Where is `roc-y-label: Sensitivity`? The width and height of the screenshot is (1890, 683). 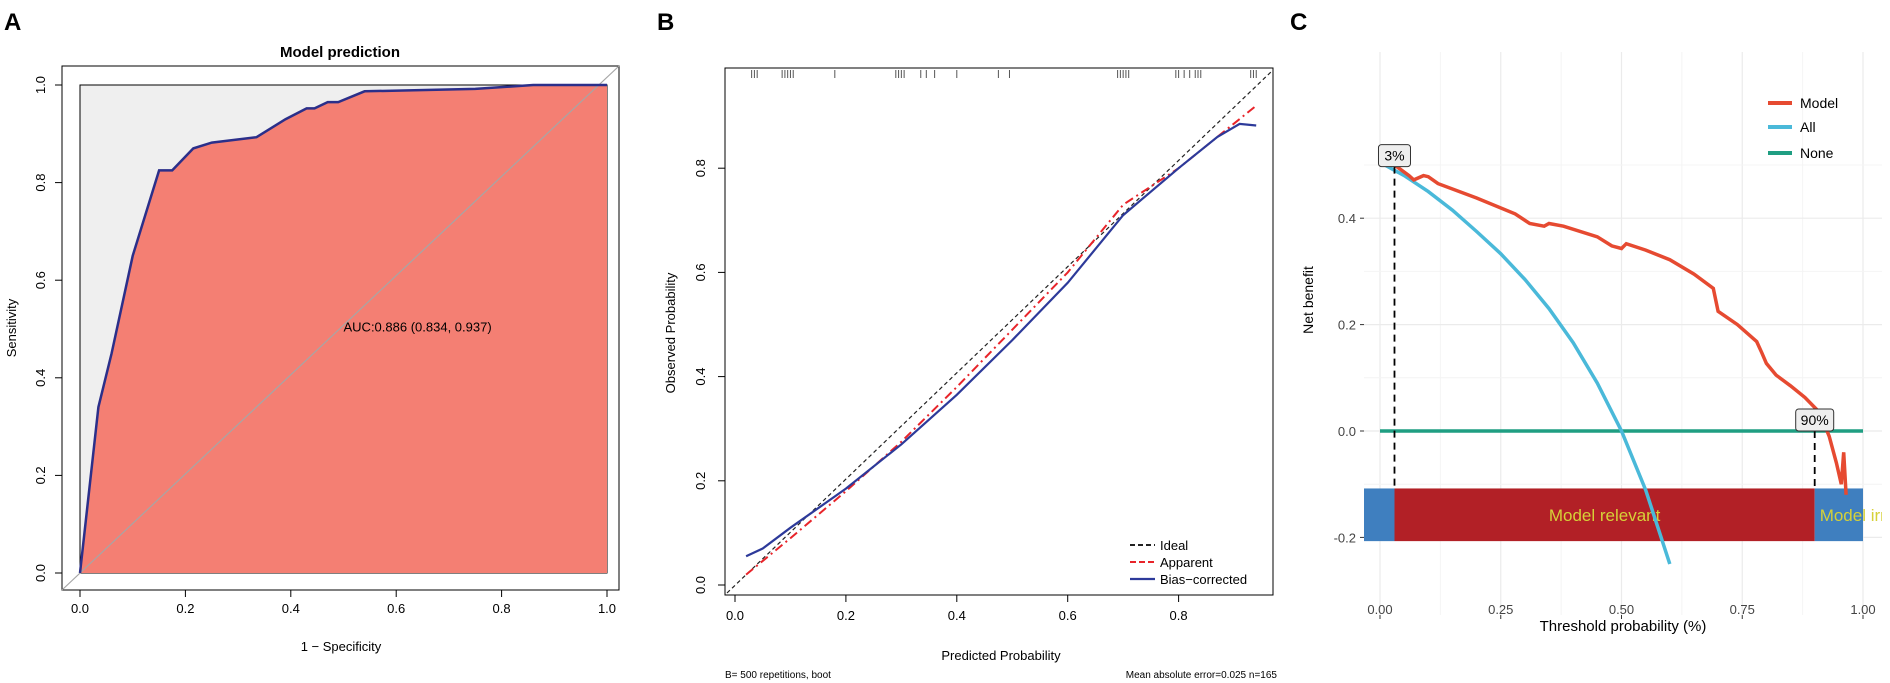 roc-y-label: Sensitivity is located at coordinates (11, 327).